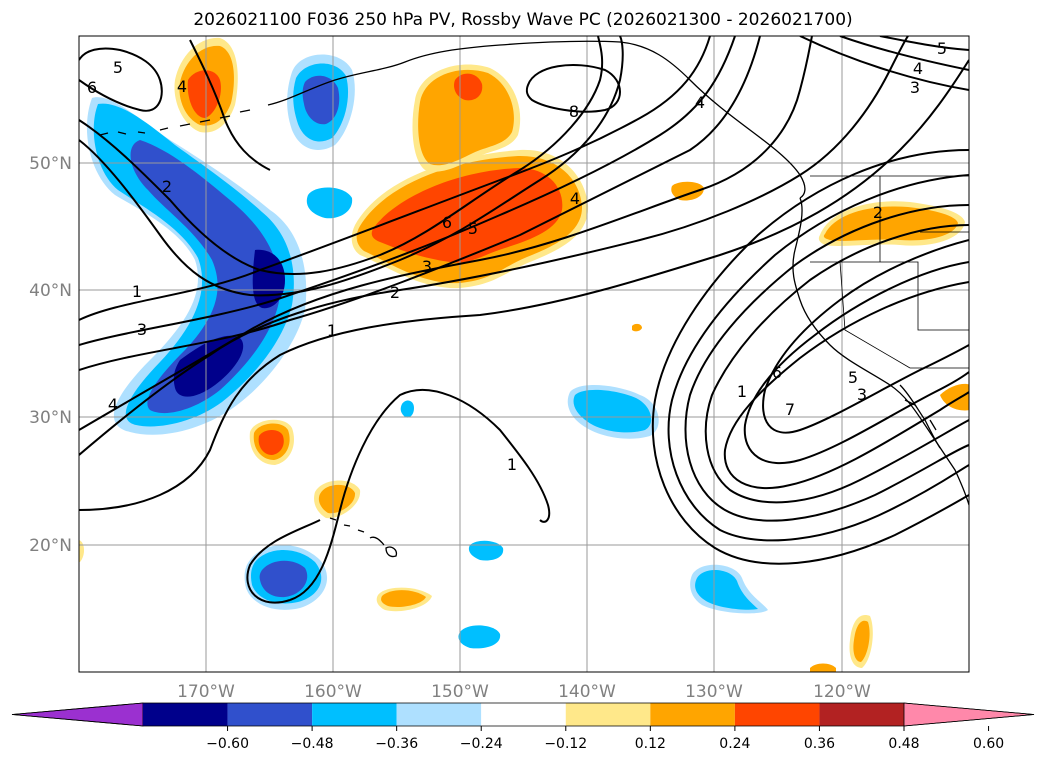 Image resolution: width=1047 pixels, height=765 pixels. I want to click on colorbar-tick-label: 0.24, so click(734, 744).